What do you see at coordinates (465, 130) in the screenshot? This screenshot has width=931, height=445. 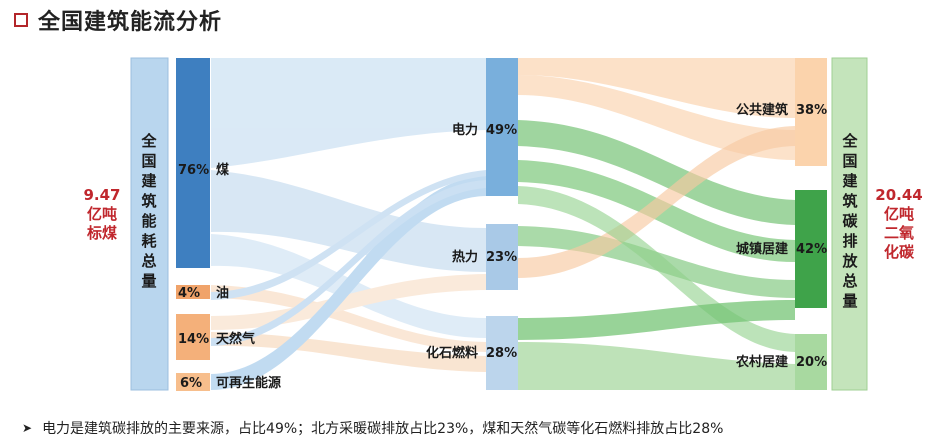 I see `electricity-label: 电力` at bounding box center [465, 130].